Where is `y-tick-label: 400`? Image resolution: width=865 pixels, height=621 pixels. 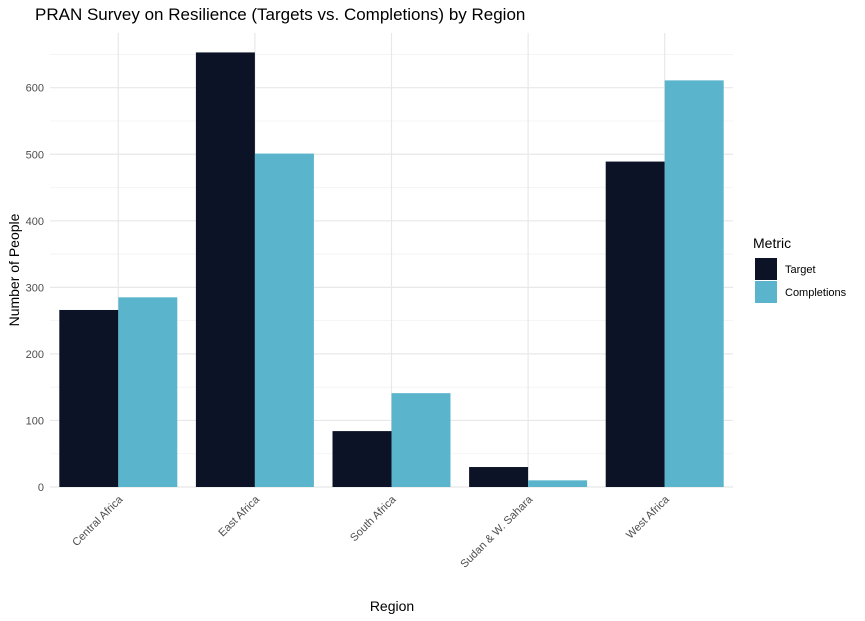 y-tick-label: 400 is located at coordinates (35, 222).